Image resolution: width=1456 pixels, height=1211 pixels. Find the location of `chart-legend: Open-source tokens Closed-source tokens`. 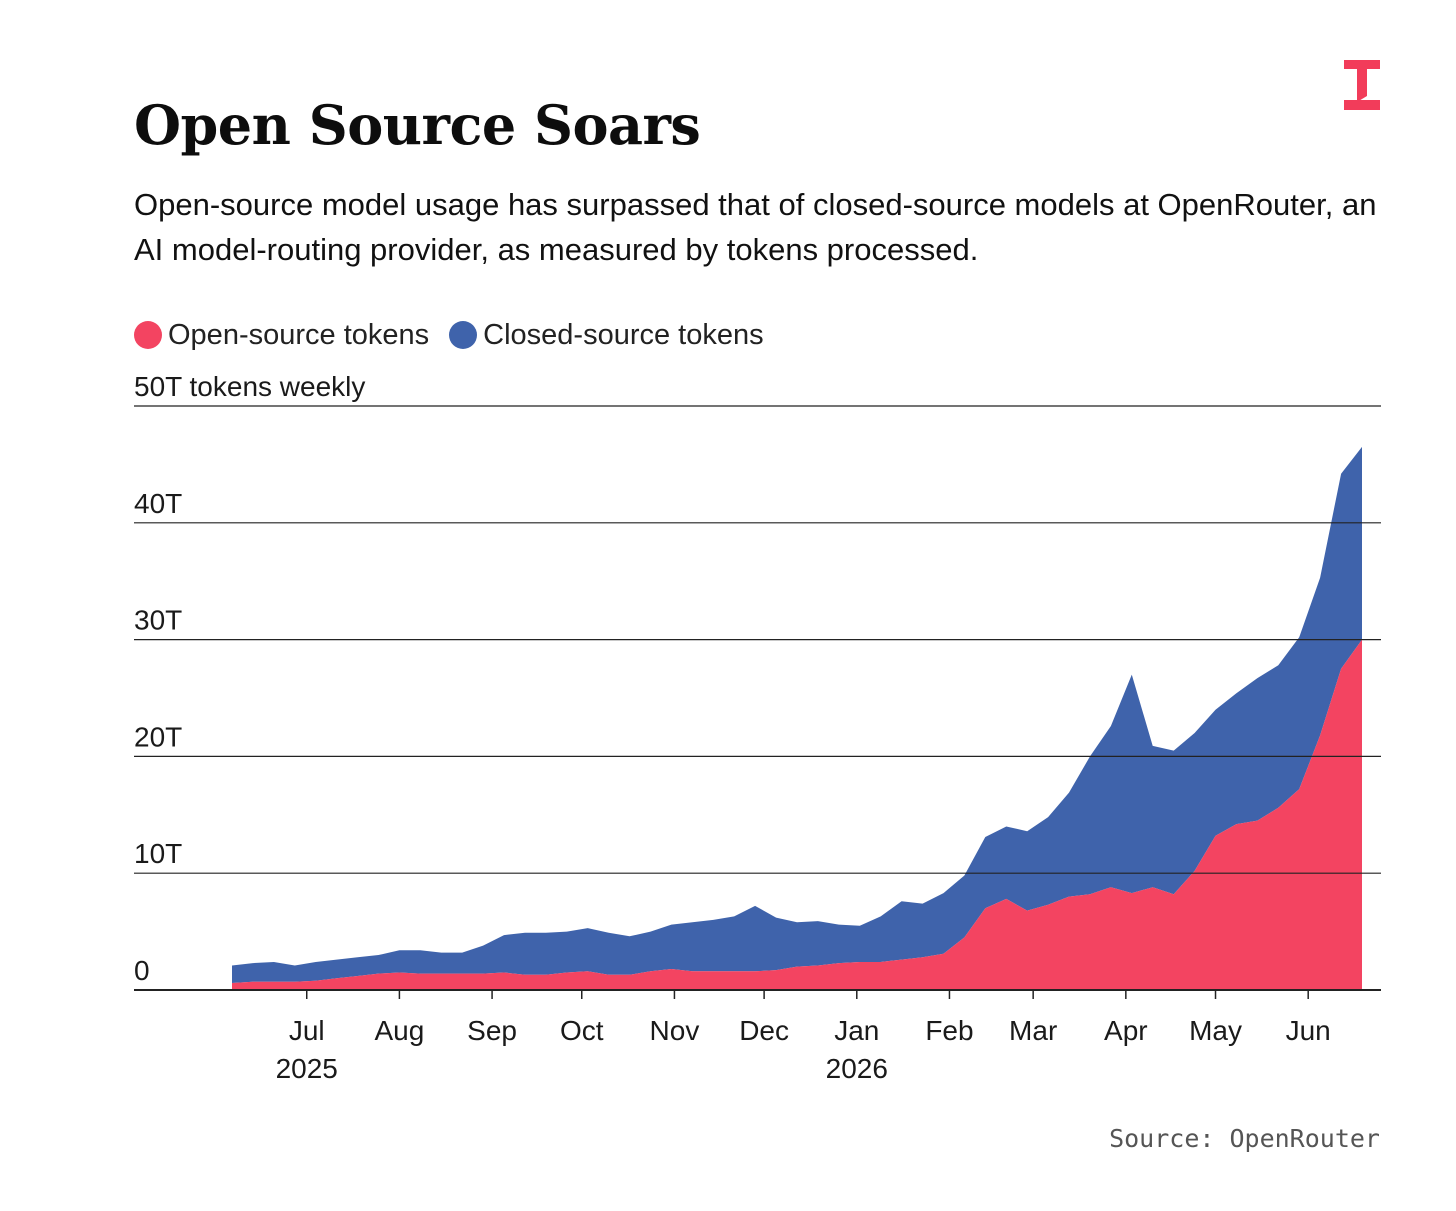

chart-legend: Open-source tokens Closed-source tokens is located at coordinates (459, 335).